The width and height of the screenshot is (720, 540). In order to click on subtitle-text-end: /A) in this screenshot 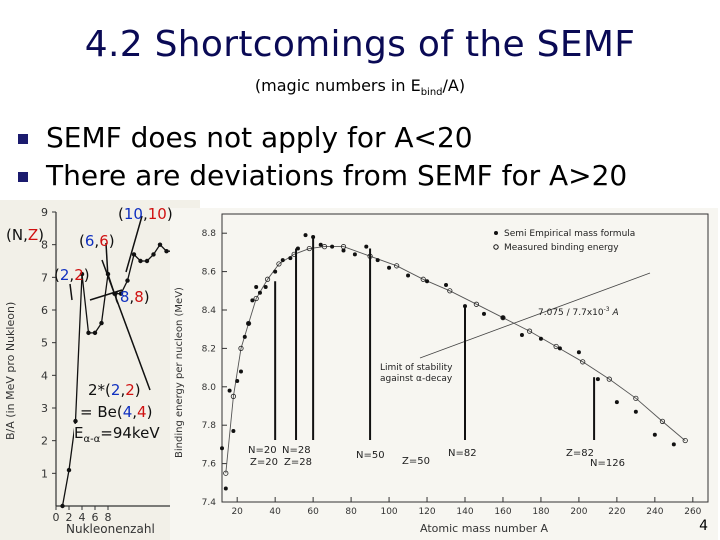, I will do `click(454, 85)`.